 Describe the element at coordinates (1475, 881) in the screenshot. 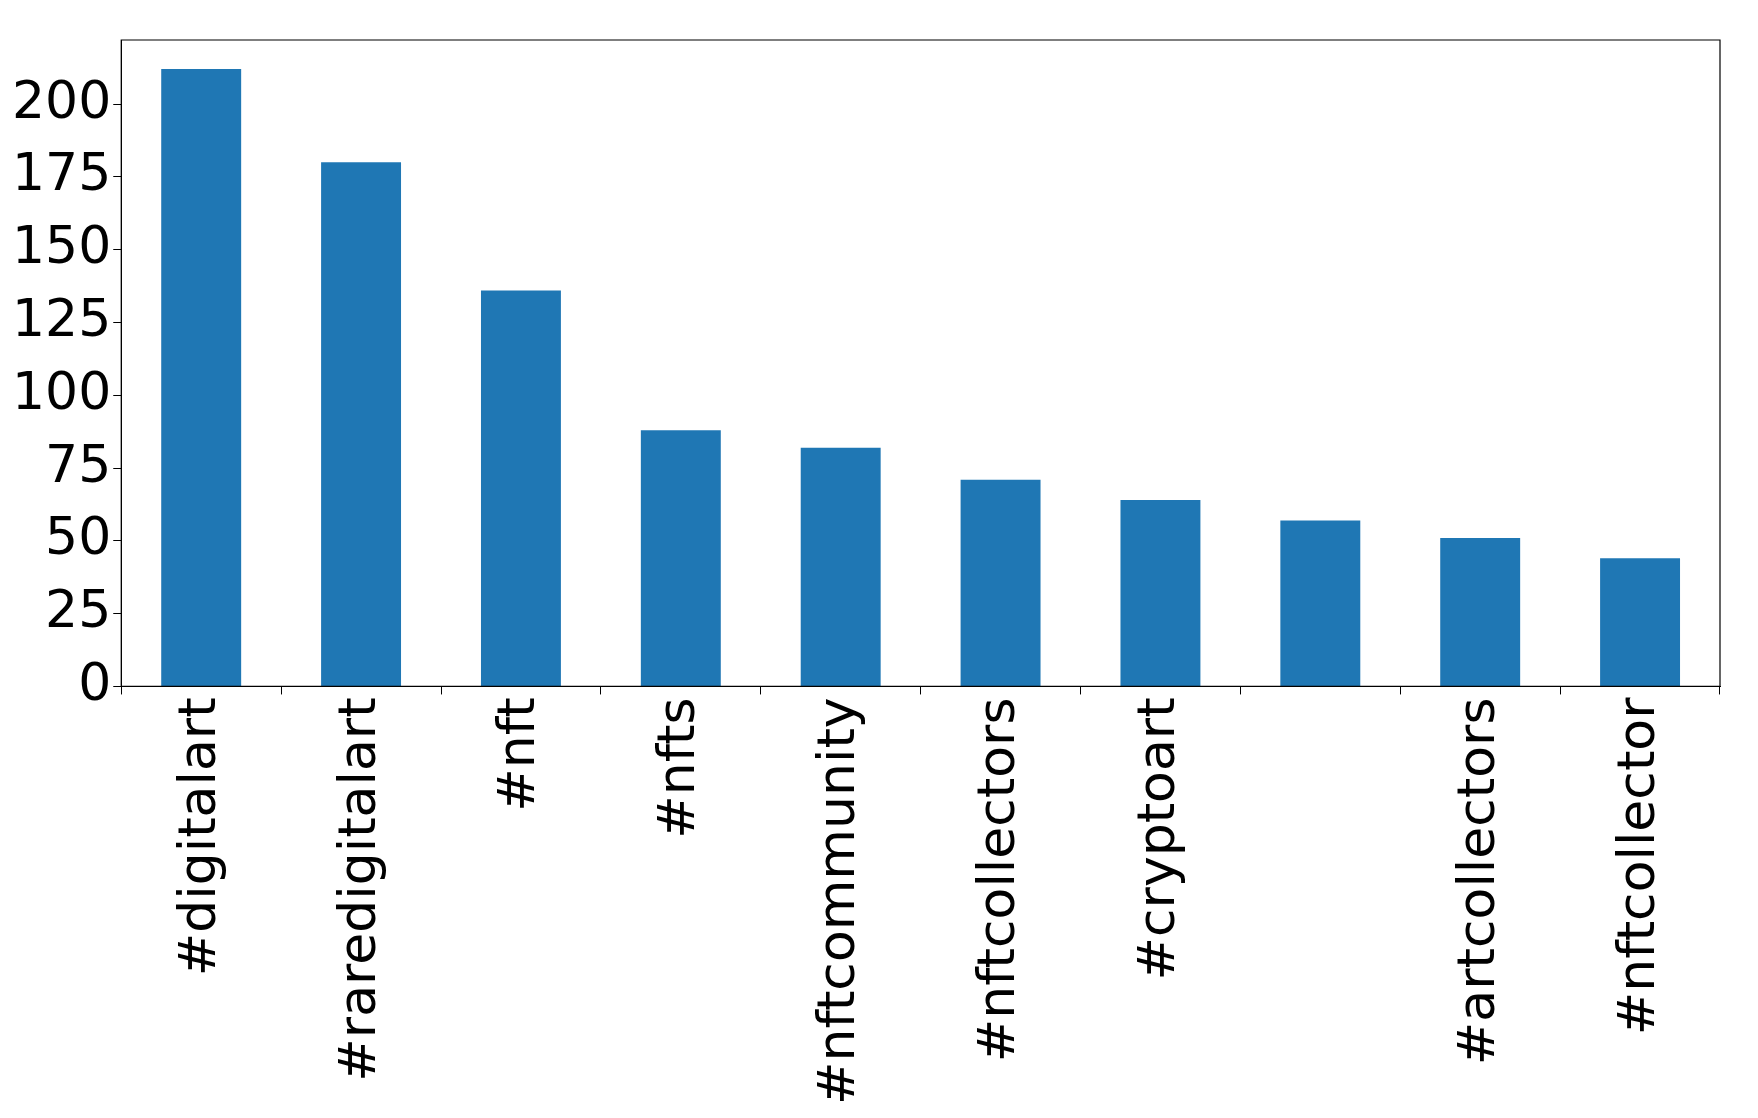

I see `x-tick-label: #artcollectors` at that location.